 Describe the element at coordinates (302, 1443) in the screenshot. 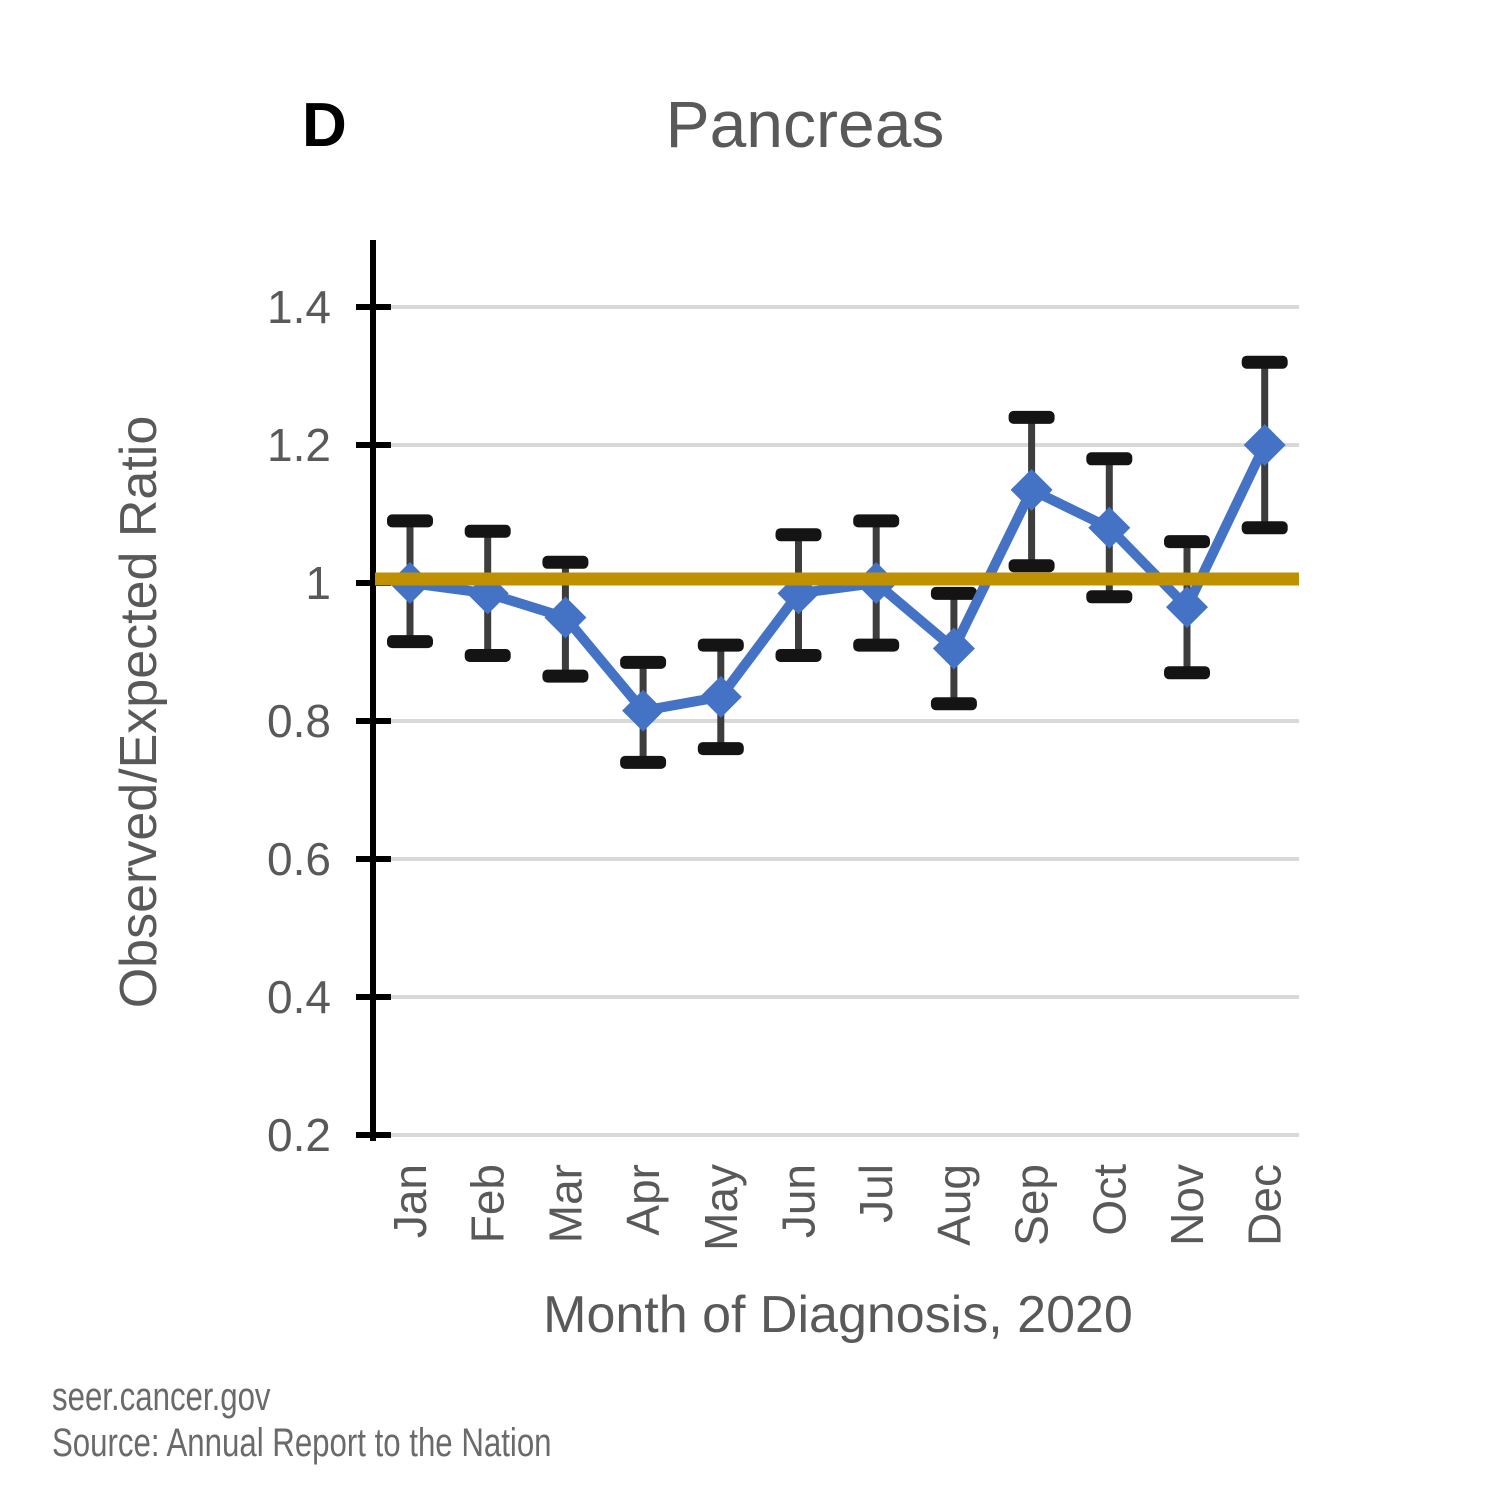

I see `footer-source-note: Source: Annual Report to the Nation` at that location.